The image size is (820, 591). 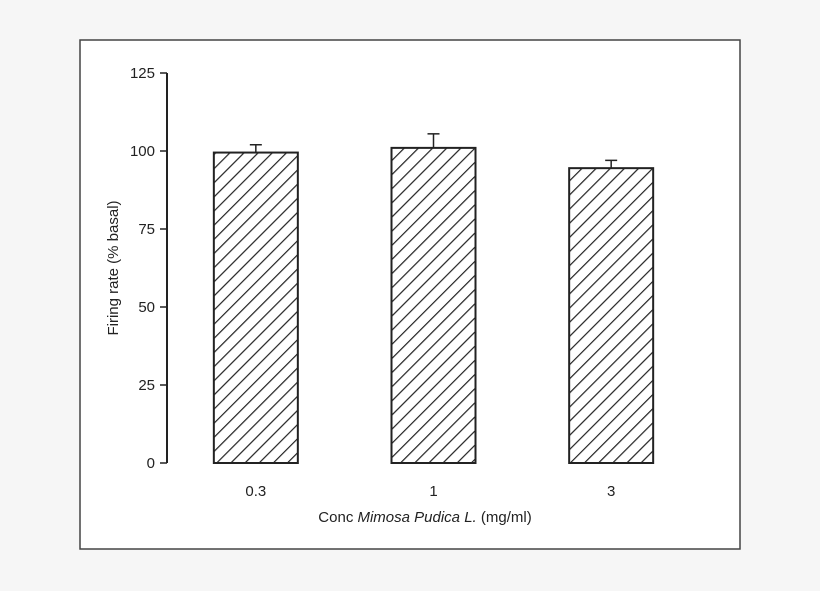 I want to click on y-tick-label-0: 0, so click(x=151, y=463).